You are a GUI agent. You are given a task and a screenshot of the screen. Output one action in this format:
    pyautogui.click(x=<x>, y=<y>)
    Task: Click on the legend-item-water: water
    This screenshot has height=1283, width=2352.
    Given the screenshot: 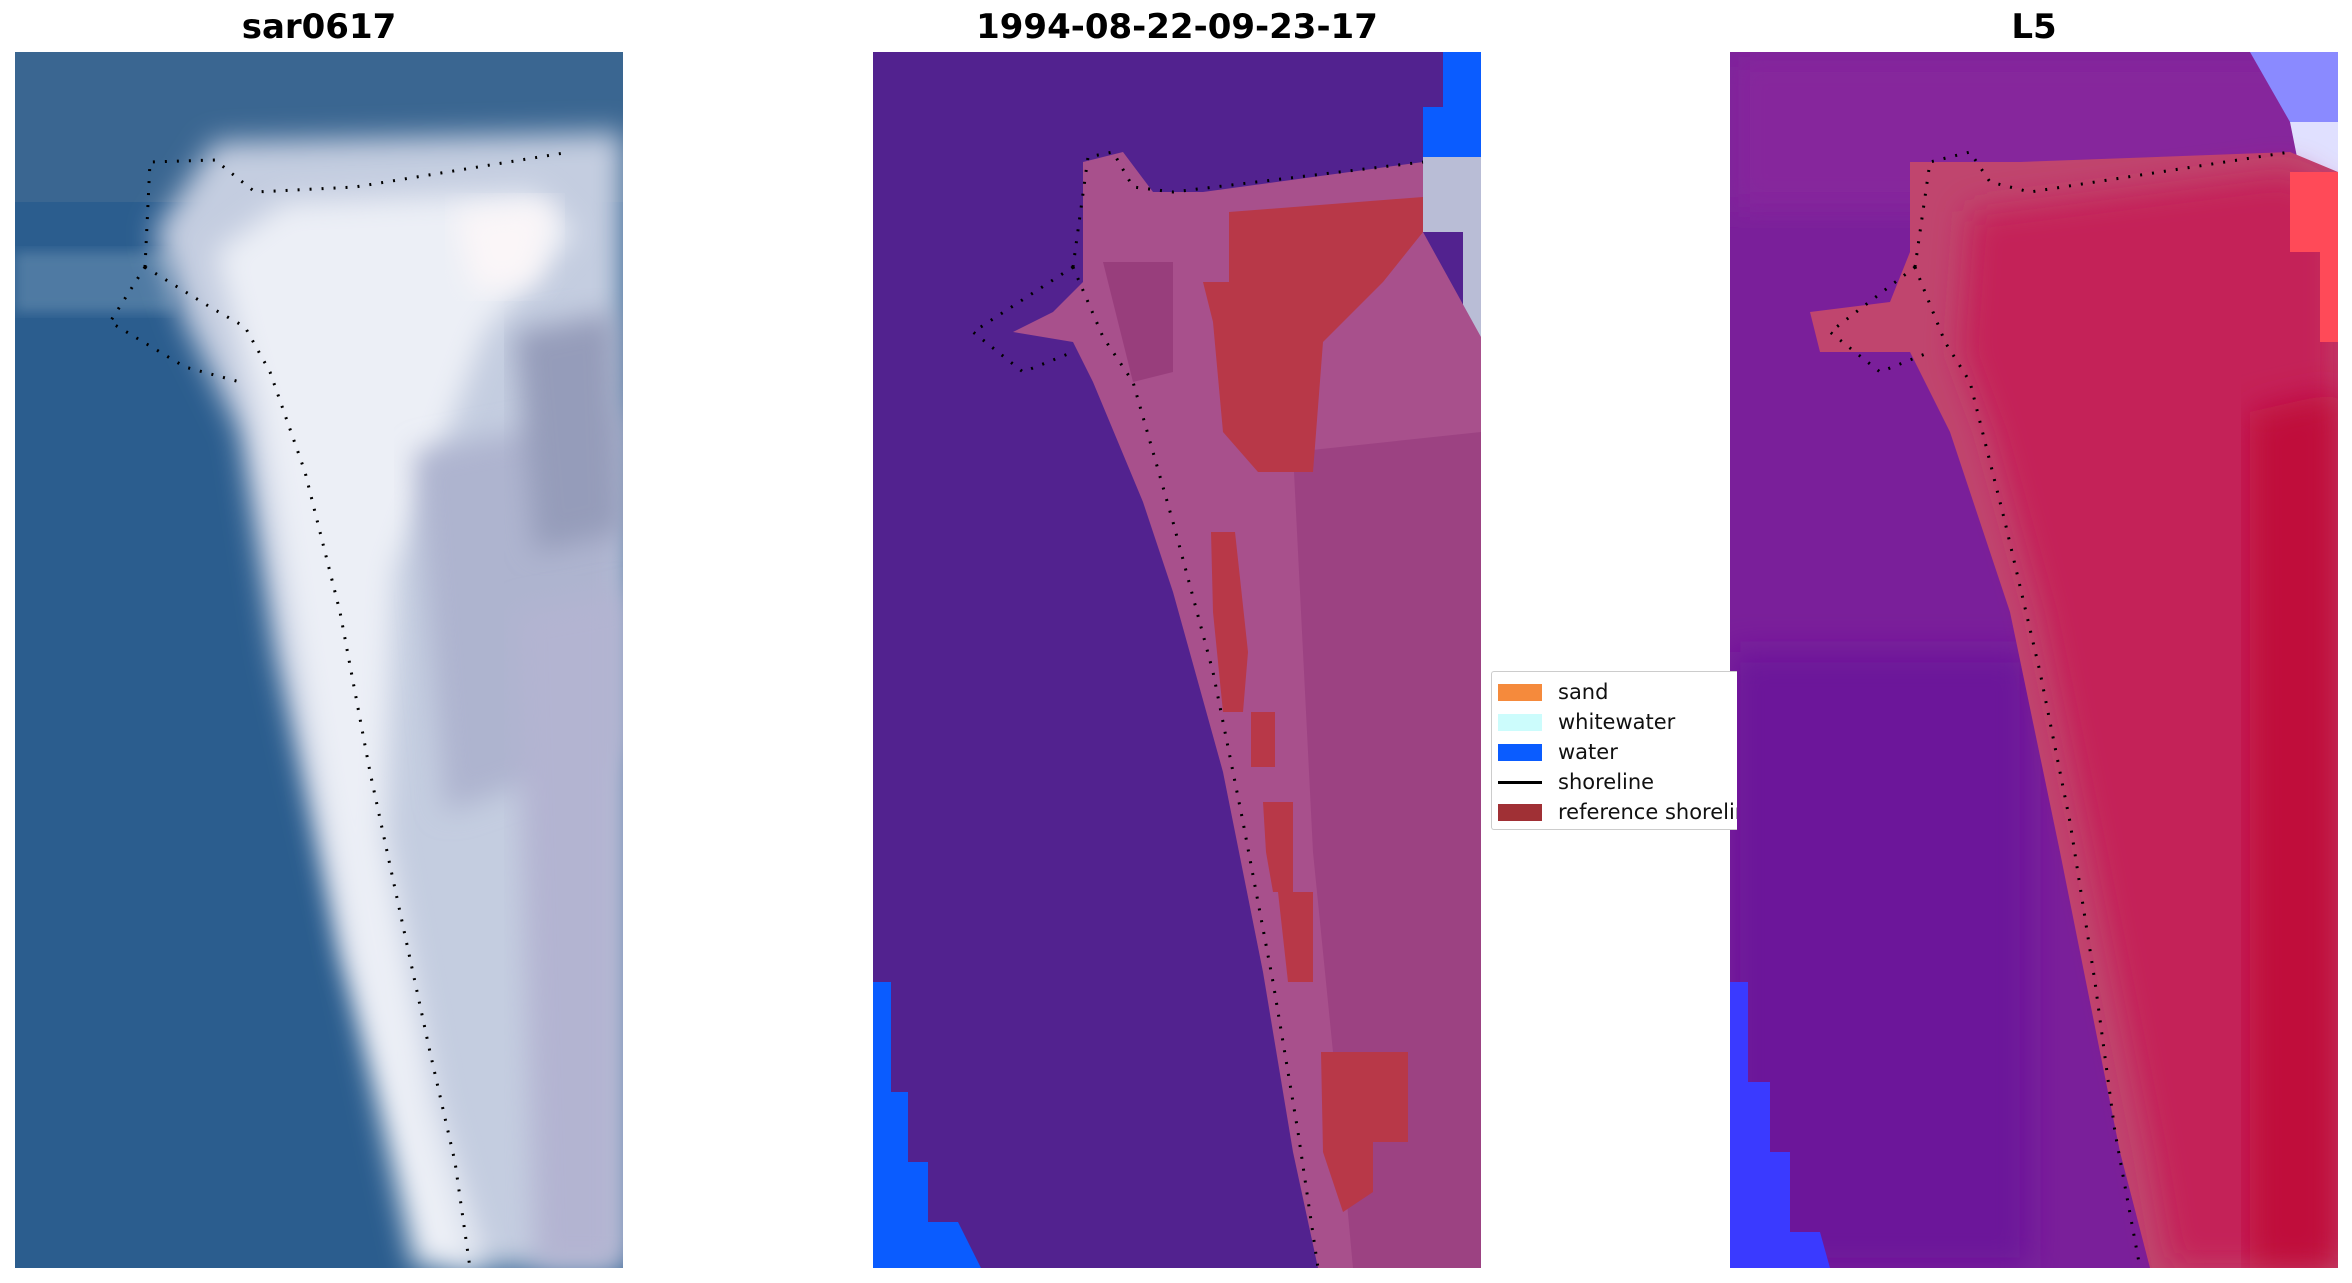 What is the action you would take?
    pyautogui.click(x=1614, y=751)
    